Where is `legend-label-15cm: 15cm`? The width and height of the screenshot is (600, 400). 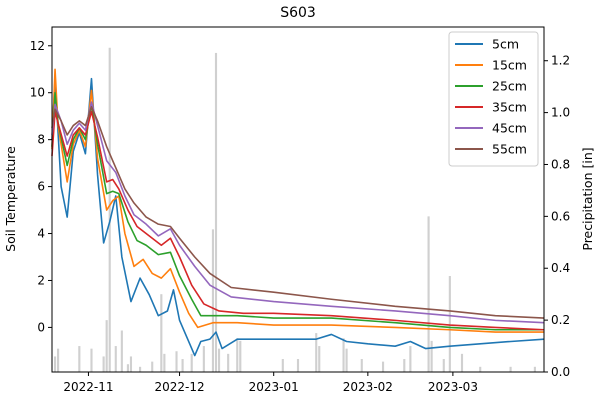
legend-label-15cm: 15cm is located at coordinates (509, 65).